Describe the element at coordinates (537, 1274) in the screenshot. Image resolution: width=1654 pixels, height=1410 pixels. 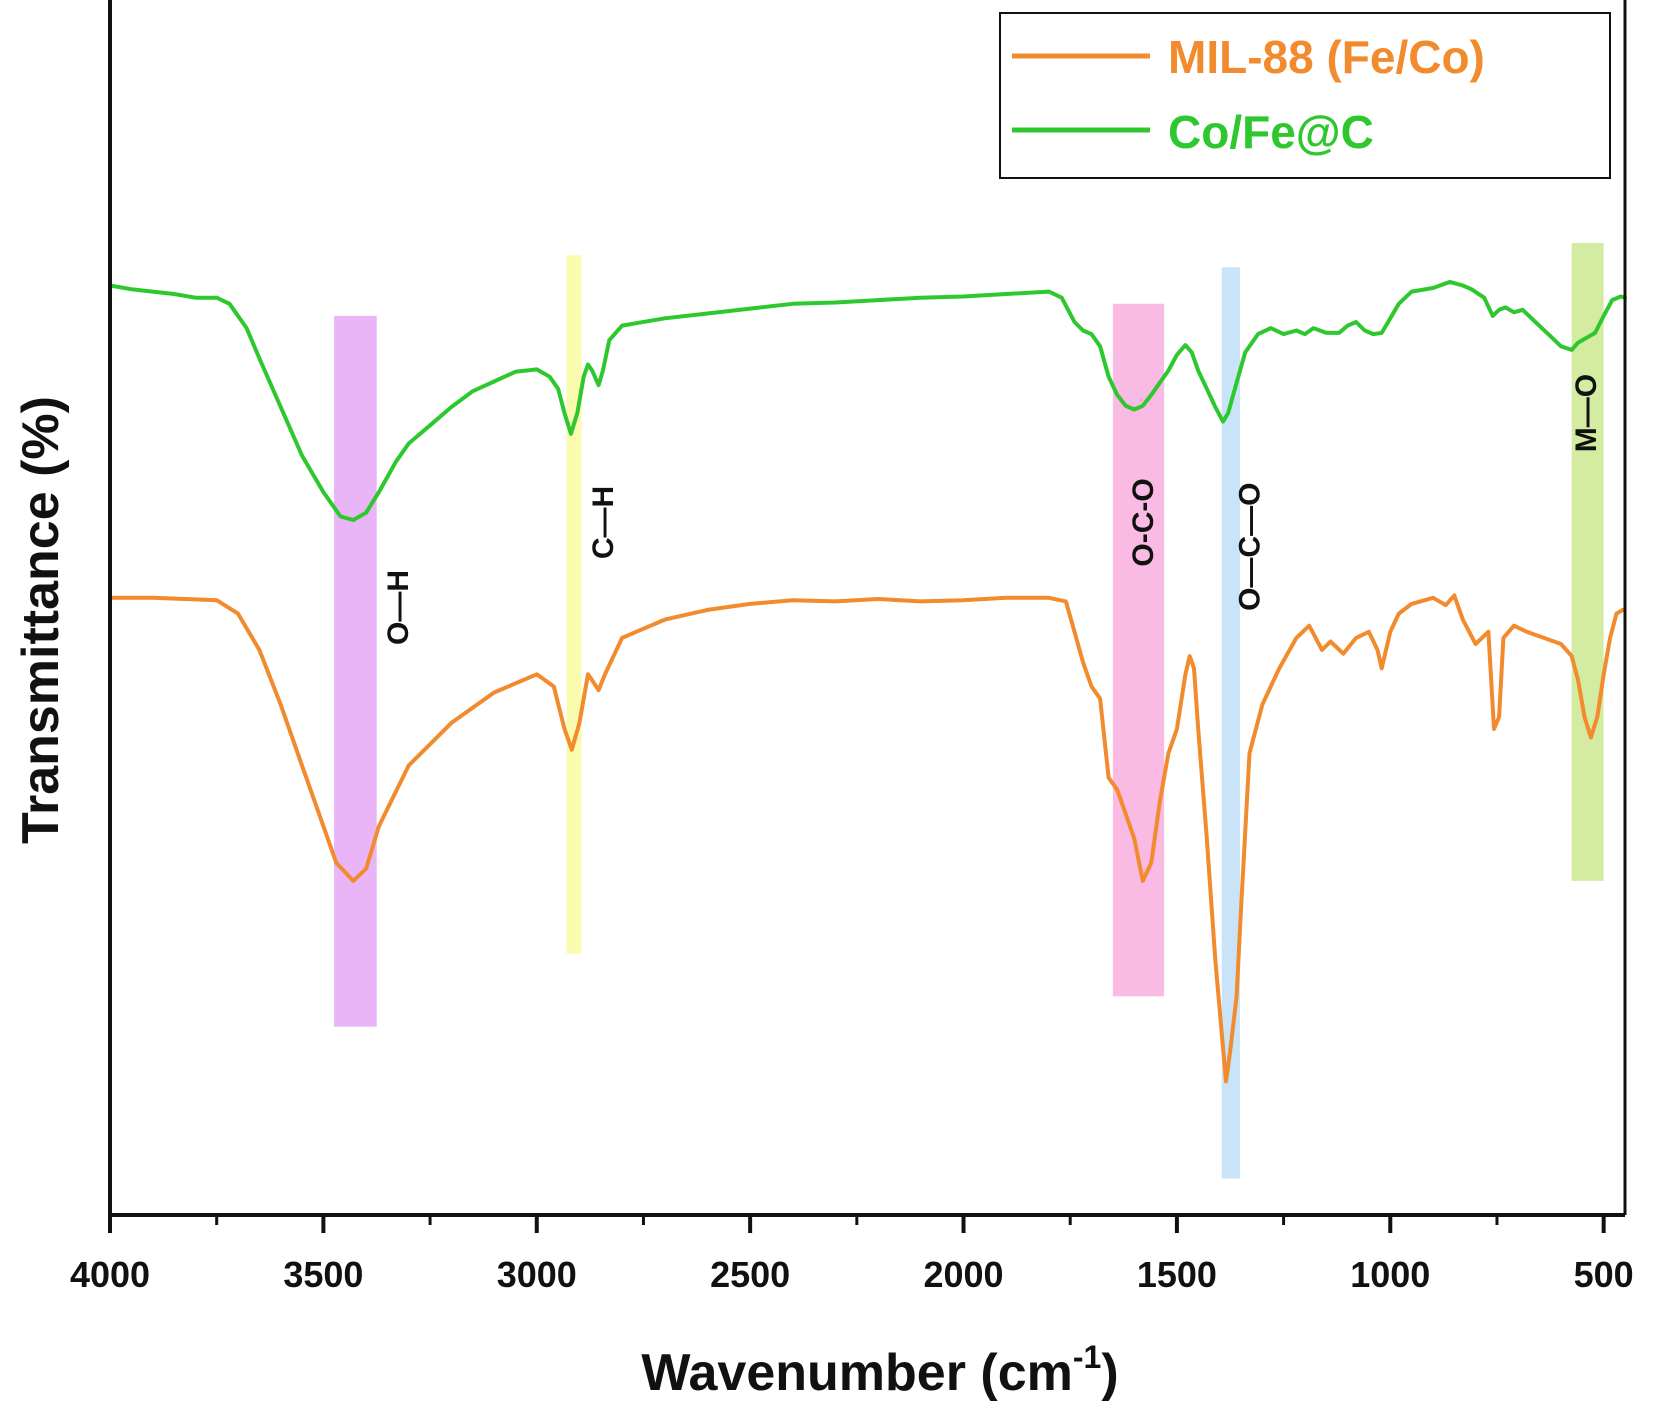
I see `x-tick-label-3000: 3000` at that location.